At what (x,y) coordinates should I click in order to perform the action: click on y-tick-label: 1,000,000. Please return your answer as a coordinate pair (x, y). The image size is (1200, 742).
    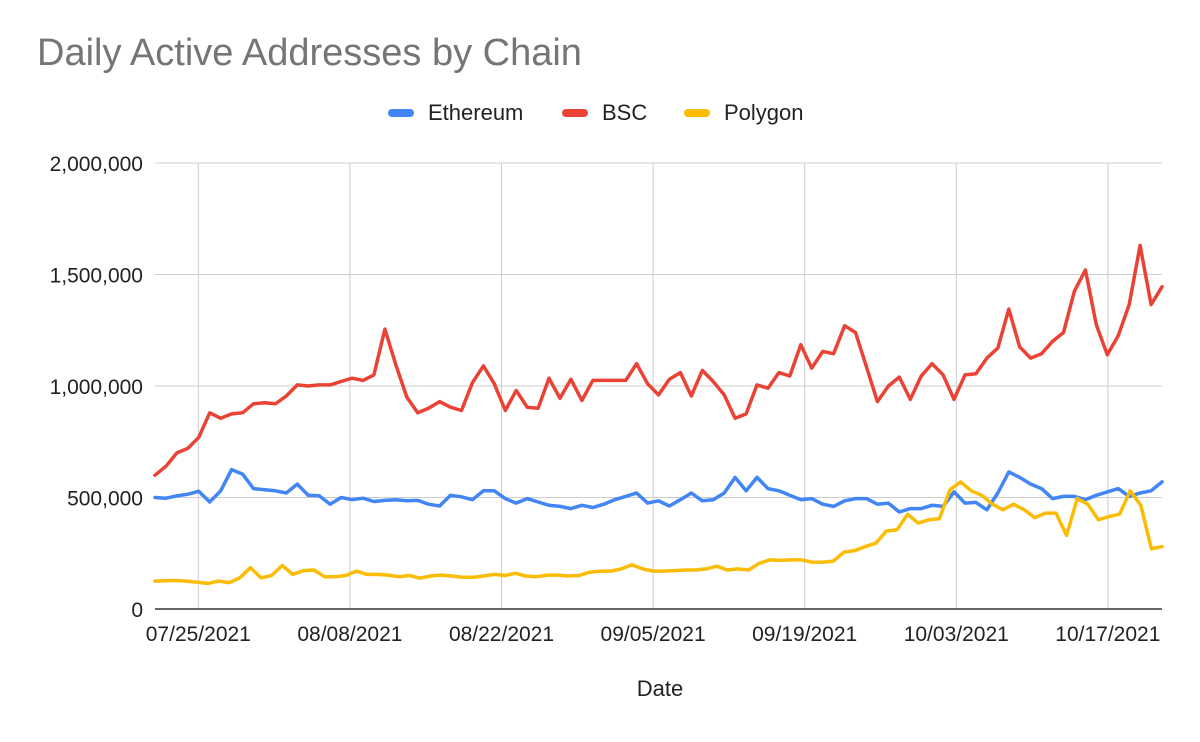
    Looking at the image, I should click on (96, 387).